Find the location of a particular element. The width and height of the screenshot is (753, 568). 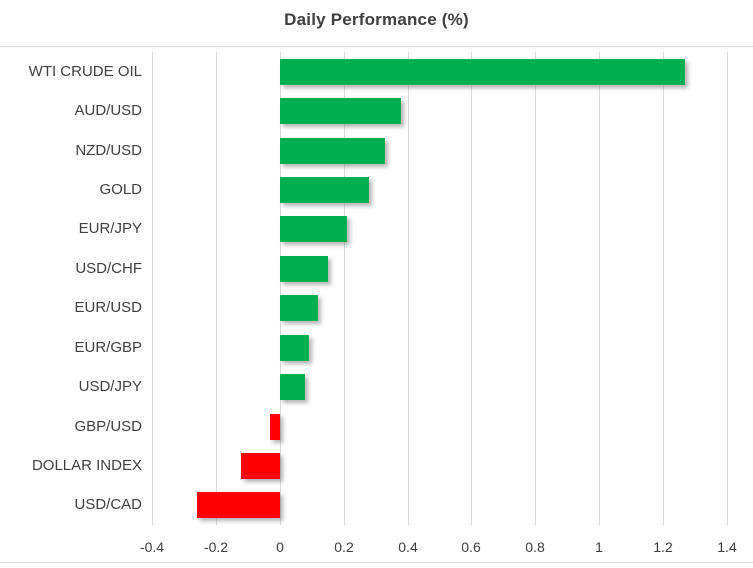

bar-usd-cad is located at coordinates (238, 505).